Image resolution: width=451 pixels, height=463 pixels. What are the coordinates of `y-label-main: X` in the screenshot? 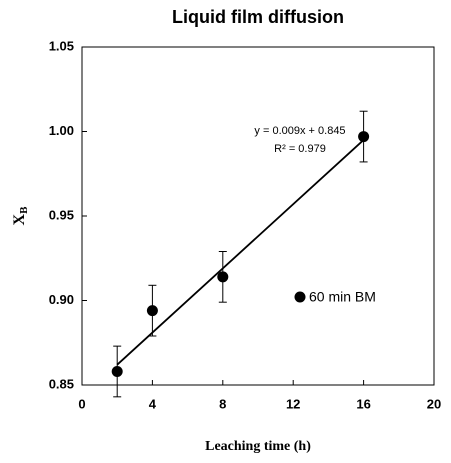 It's located at (19, 219).